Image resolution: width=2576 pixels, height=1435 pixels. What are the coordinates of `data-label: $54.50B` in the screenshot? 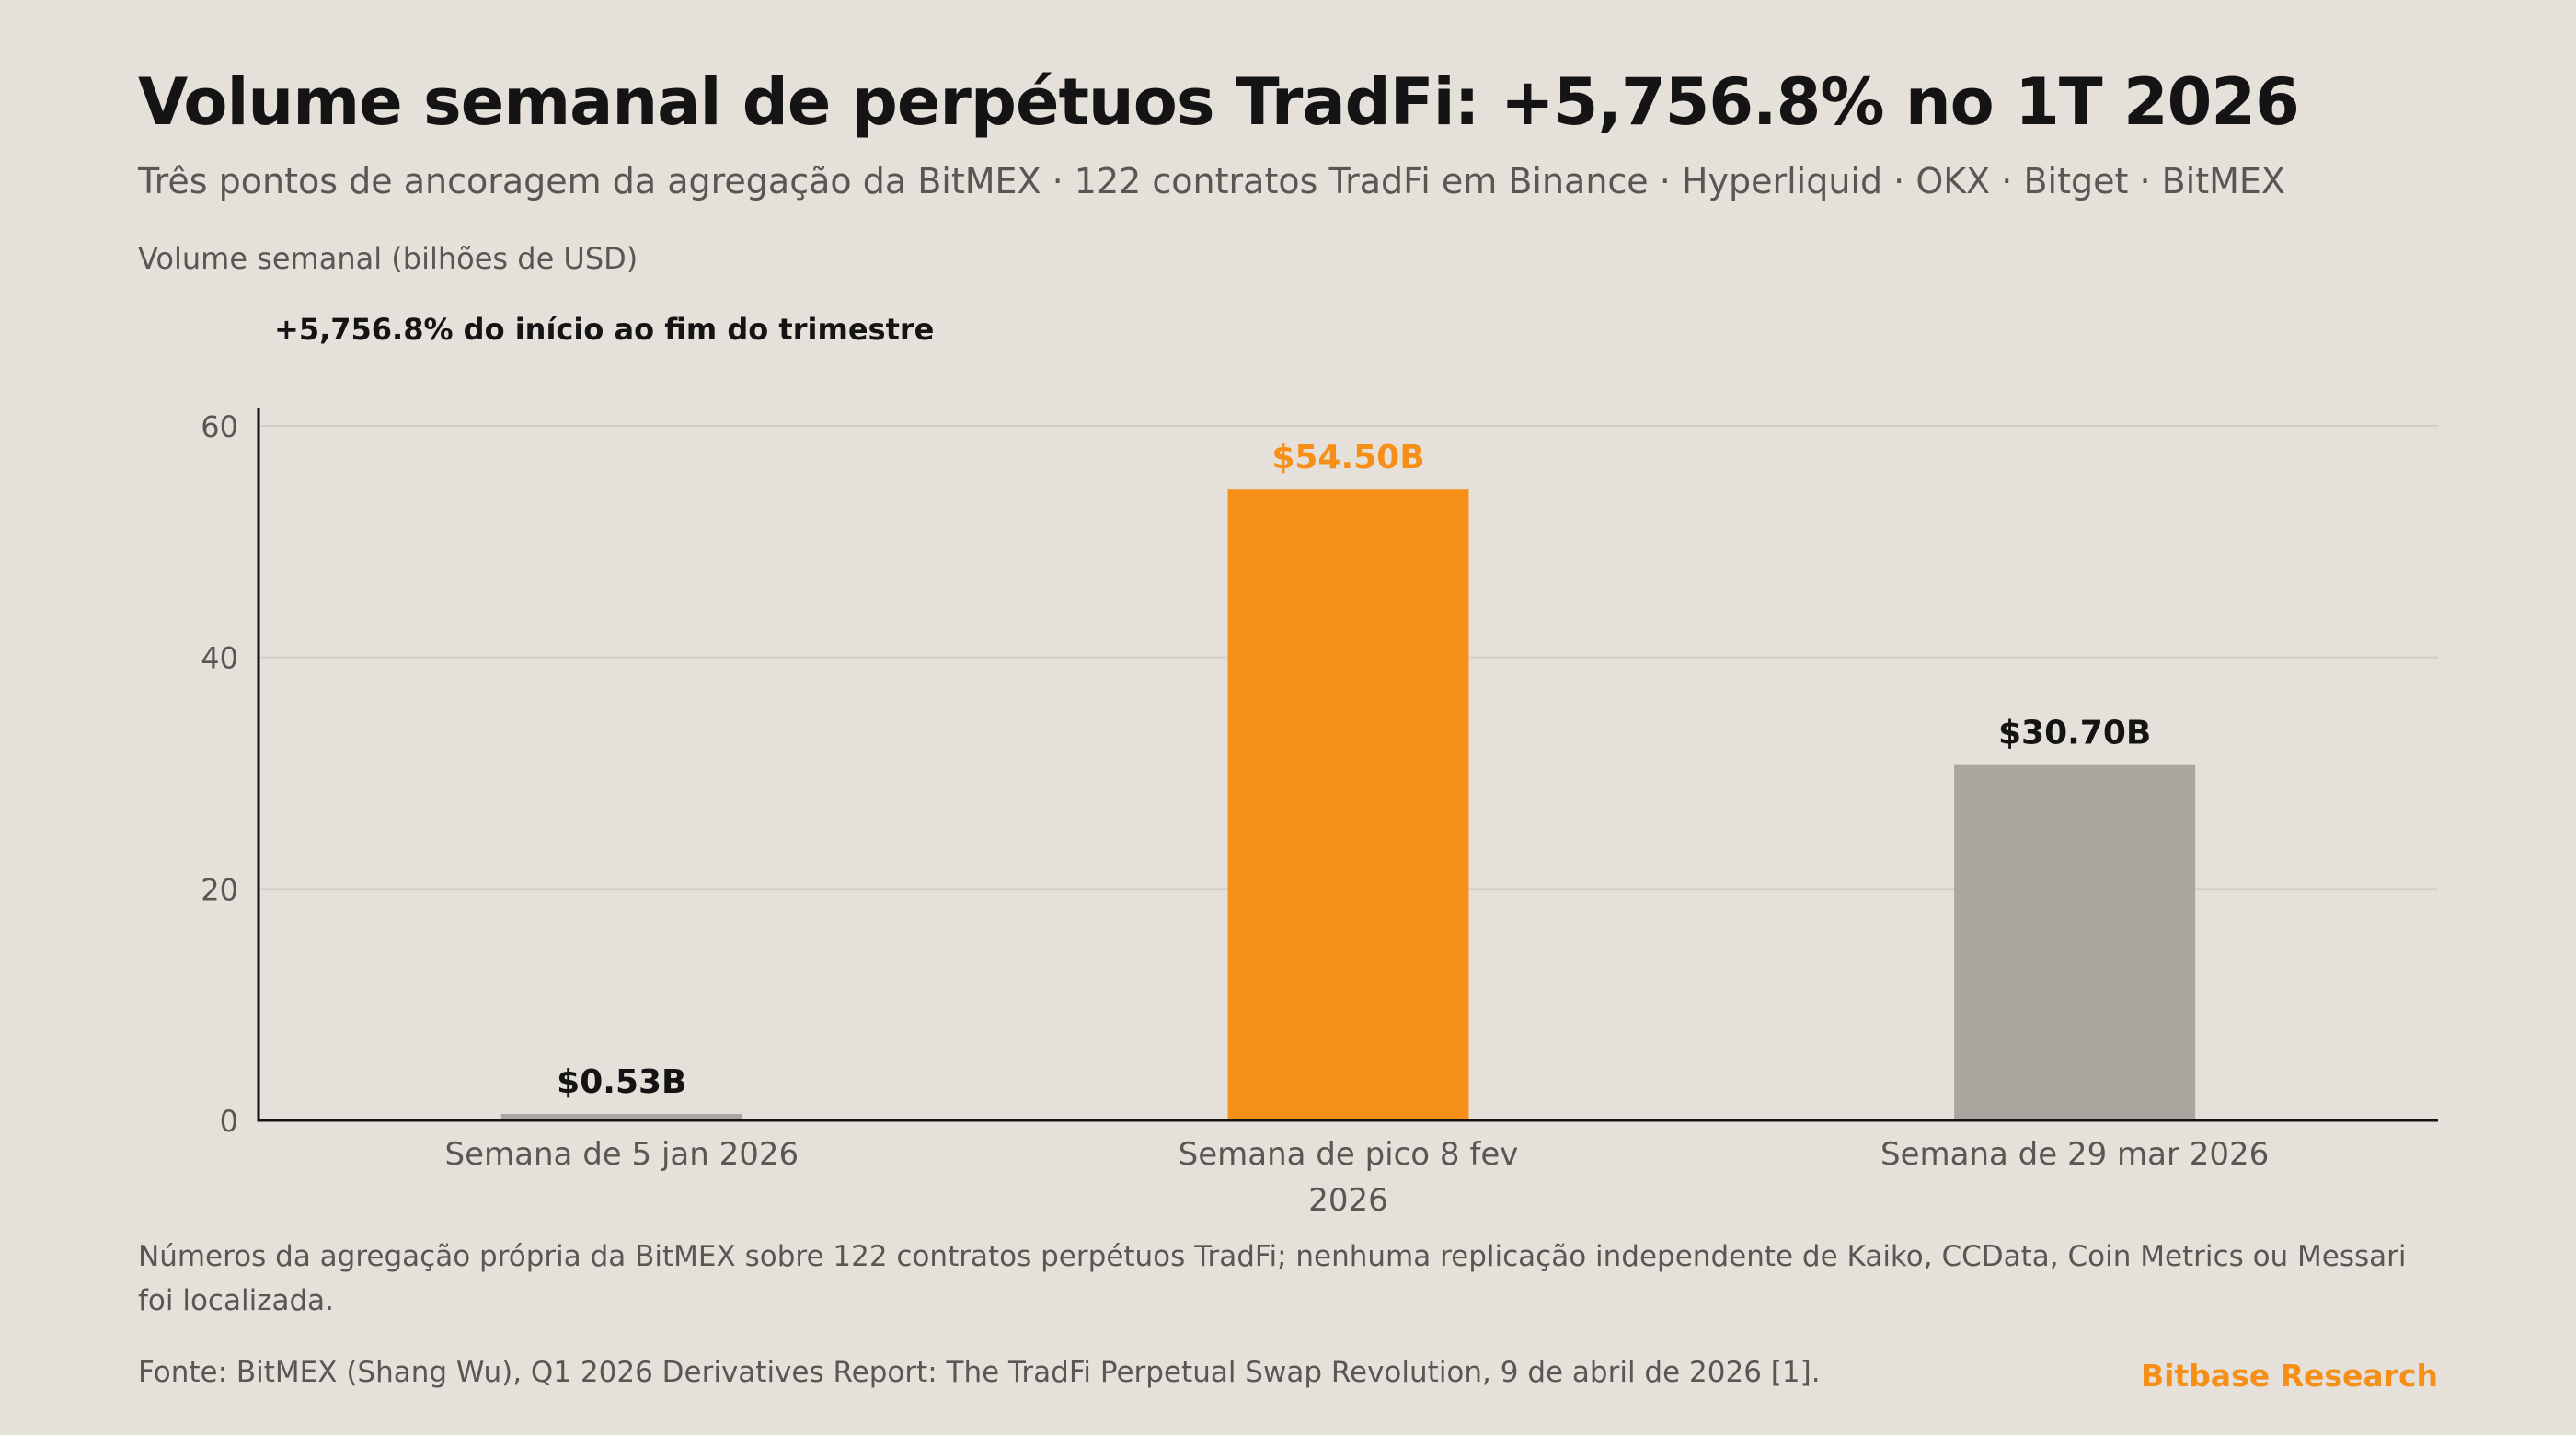 It's located at (1347, 457).